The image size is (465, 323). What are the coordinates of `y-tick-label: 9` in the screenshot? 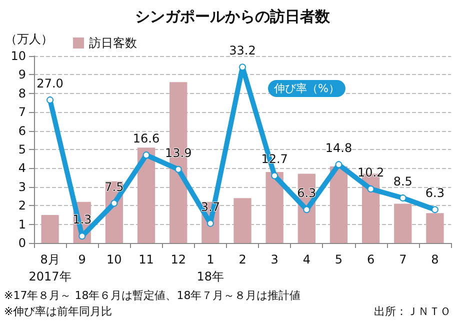 It's located at (22, 75).